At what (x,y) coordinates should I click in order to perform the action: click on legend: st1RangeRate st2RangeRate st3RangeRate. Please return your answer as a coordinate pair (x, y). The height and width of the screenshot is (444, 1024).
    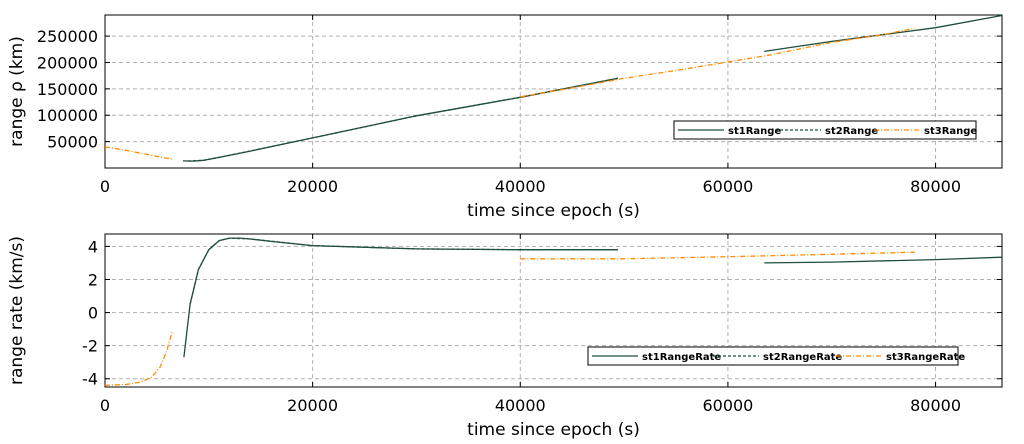
    Looking at the image, I should click on (776, 356).